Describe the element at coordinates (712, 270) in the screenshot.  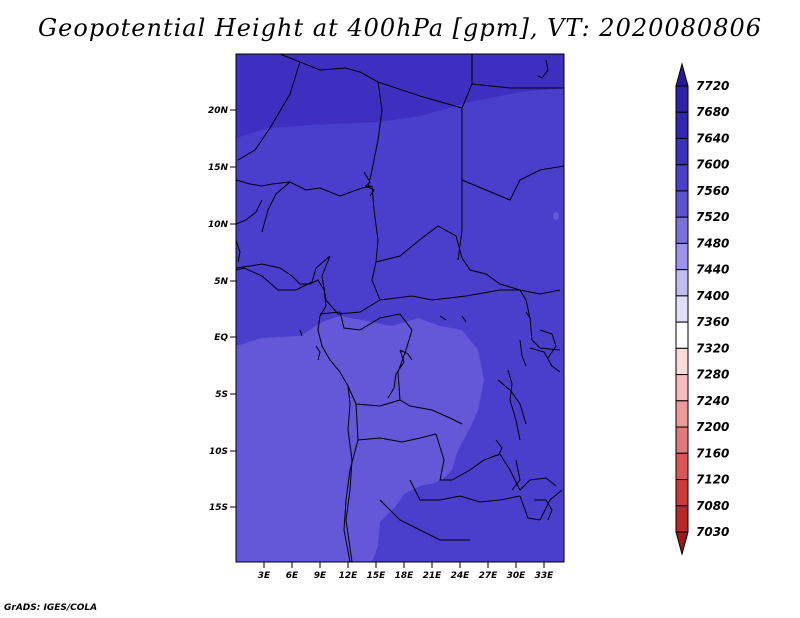
I see `colorbar-label: 7440` at that location.